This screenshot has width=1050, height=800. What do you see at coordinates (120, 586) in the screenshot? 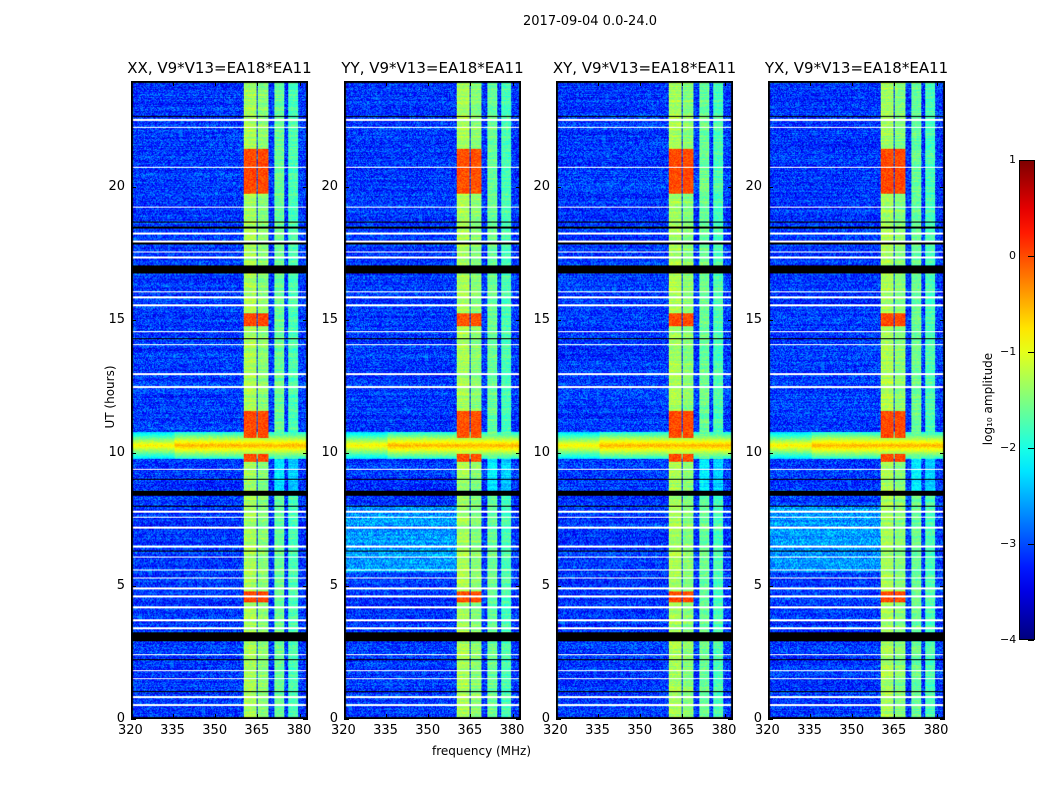
I see `y-tick-label: 5` at bounding box center [120, 586].